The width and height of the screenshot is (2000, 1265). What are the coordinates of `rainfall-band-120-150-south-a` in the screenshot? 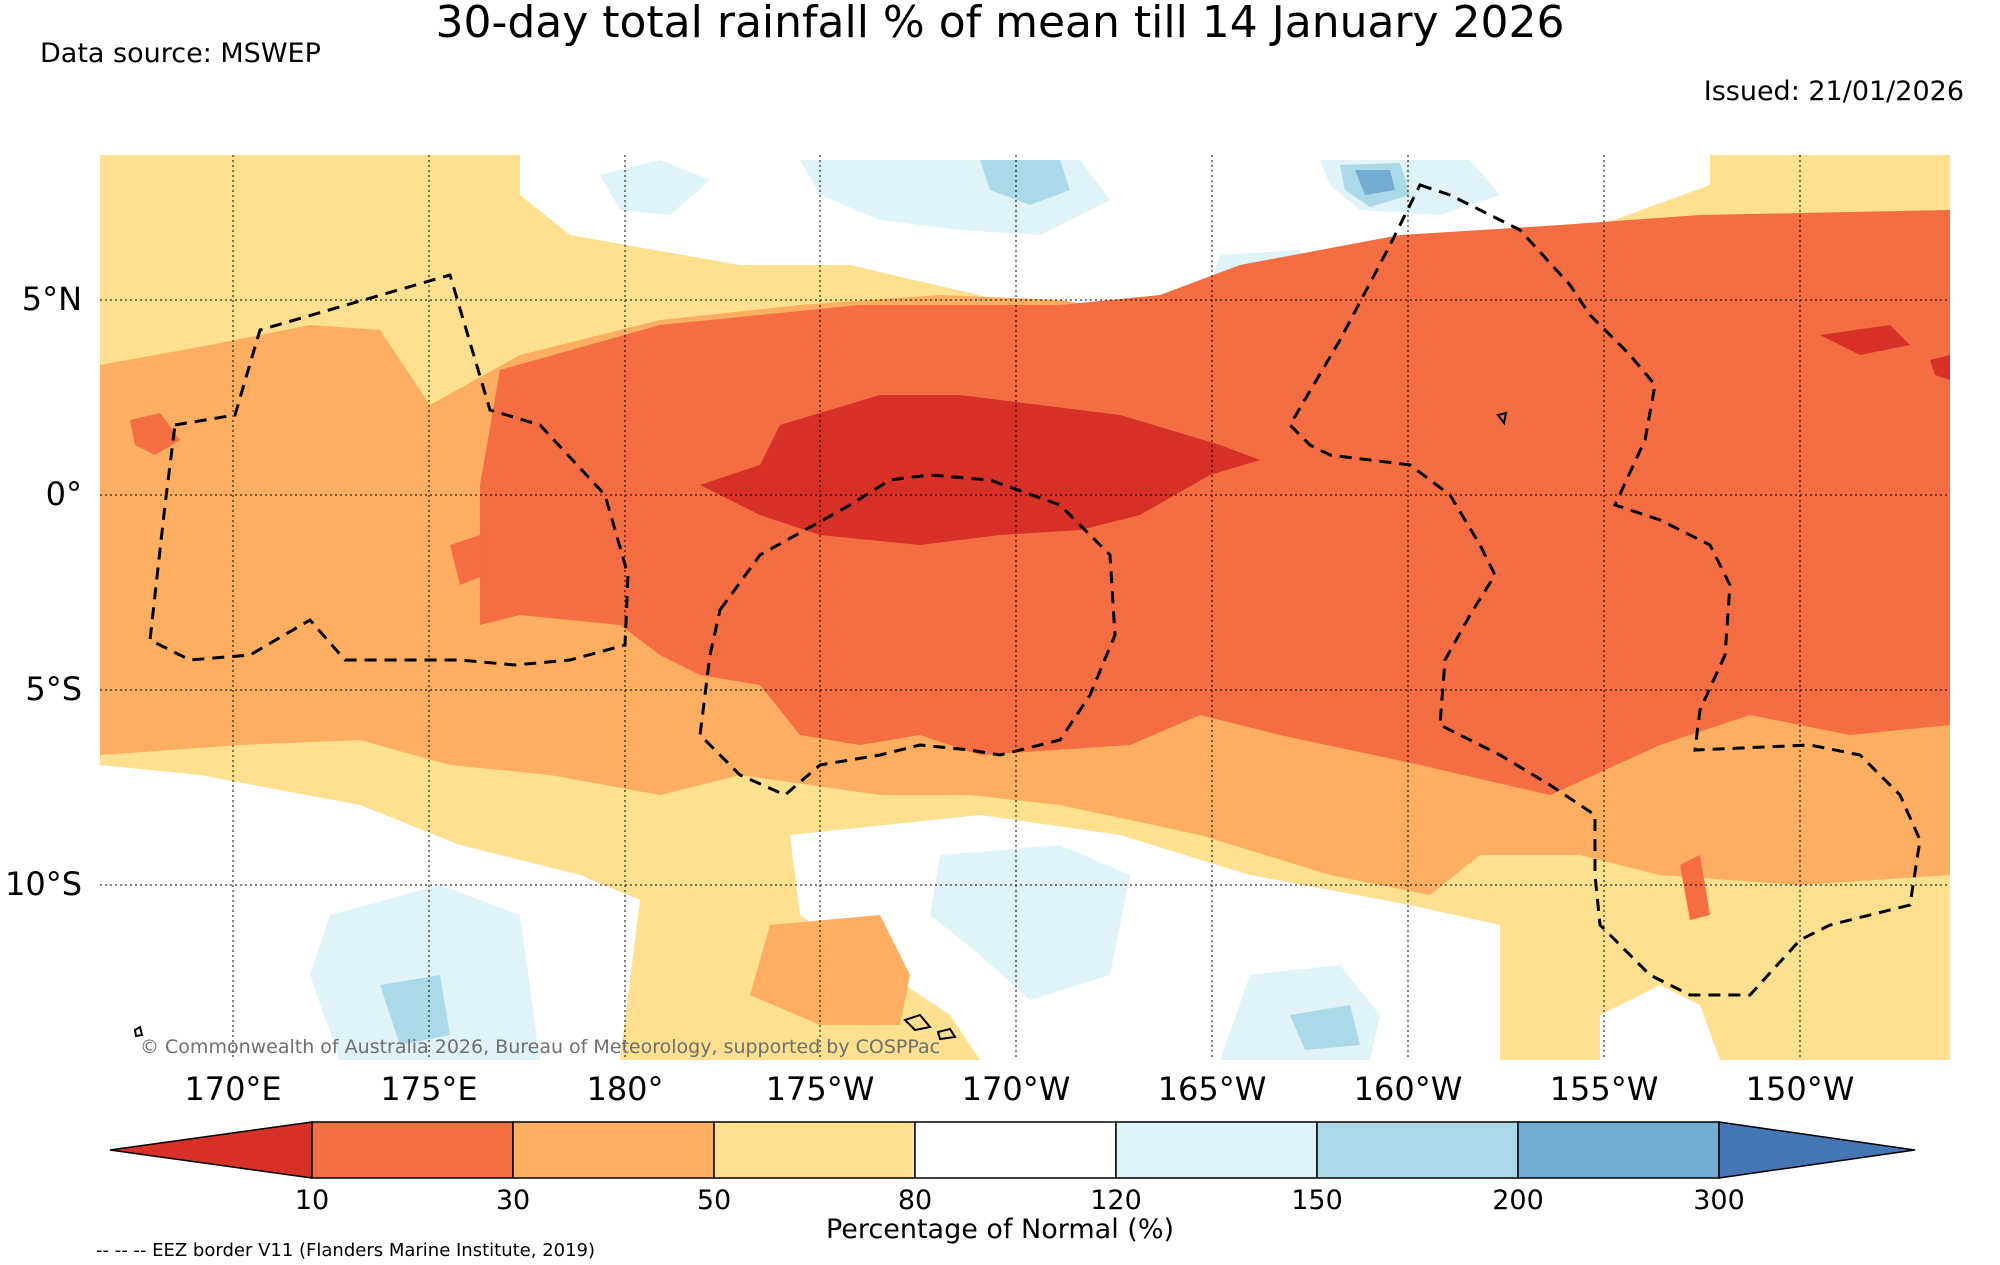 It's located at (425, 972).